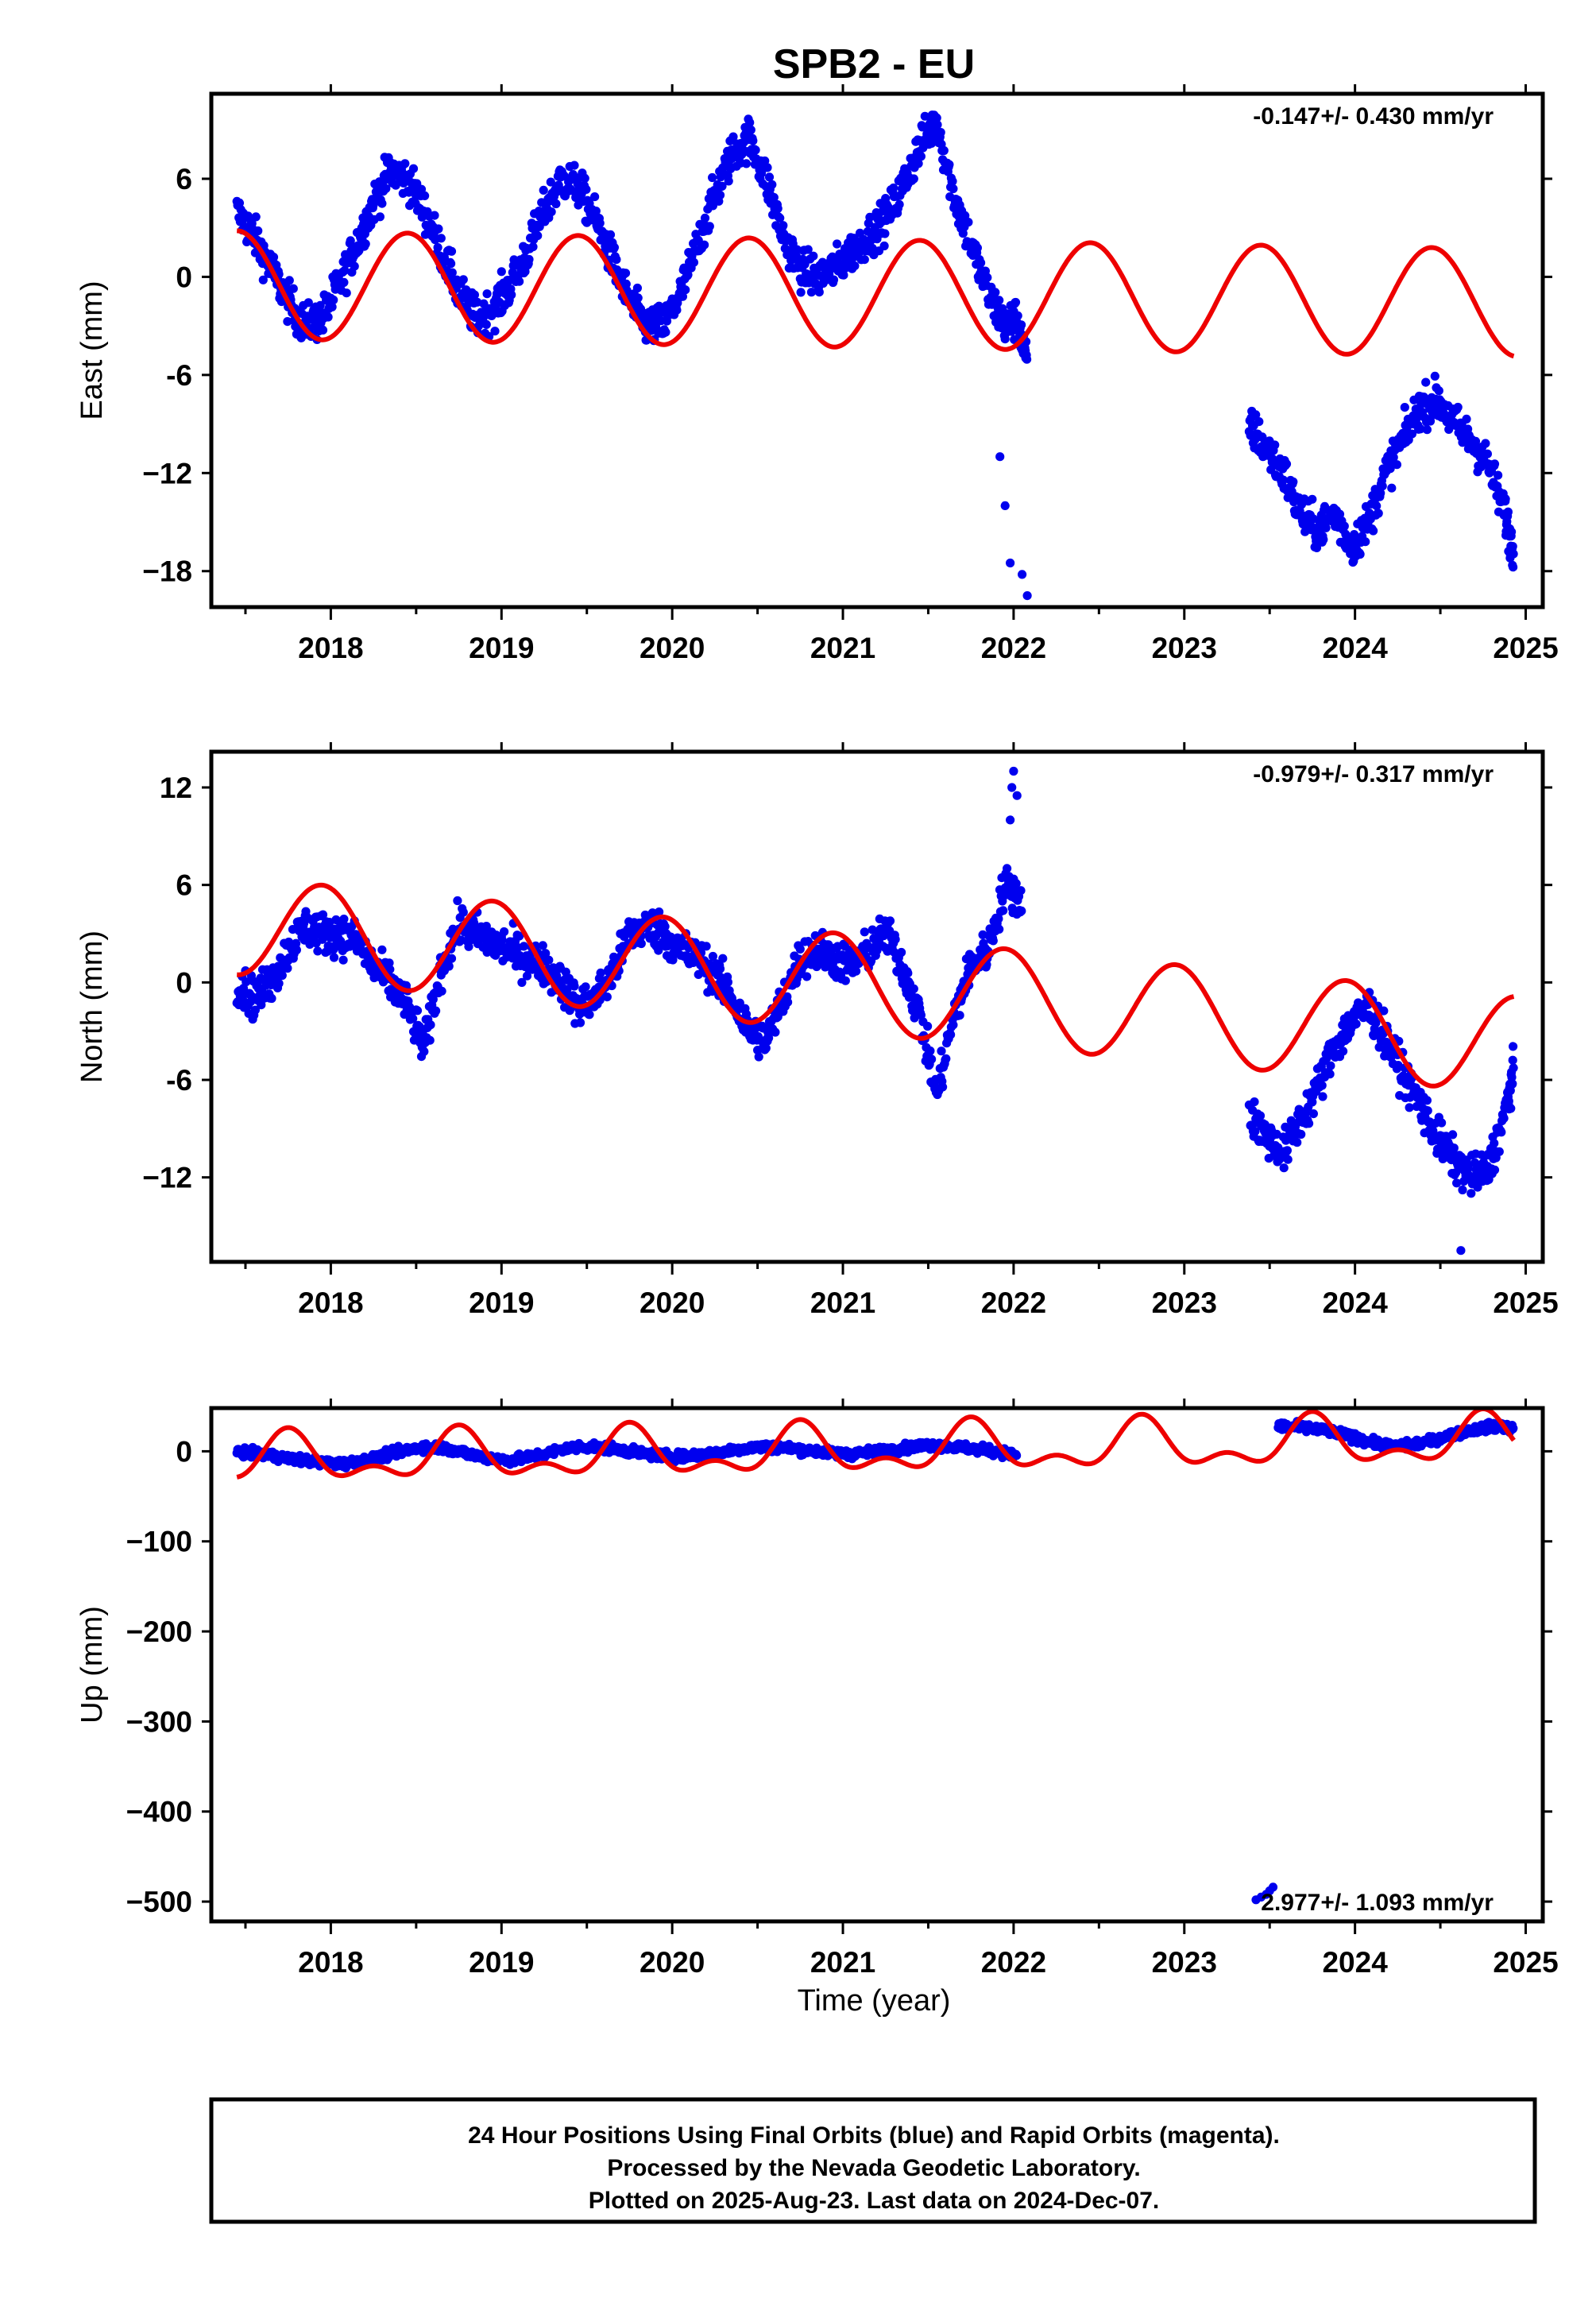 The height and width of the screenshot is (2306, 1596). Describe the element at coordinates (184, 179) in the screenshot. I see `y-tick-label: 6` at that location.